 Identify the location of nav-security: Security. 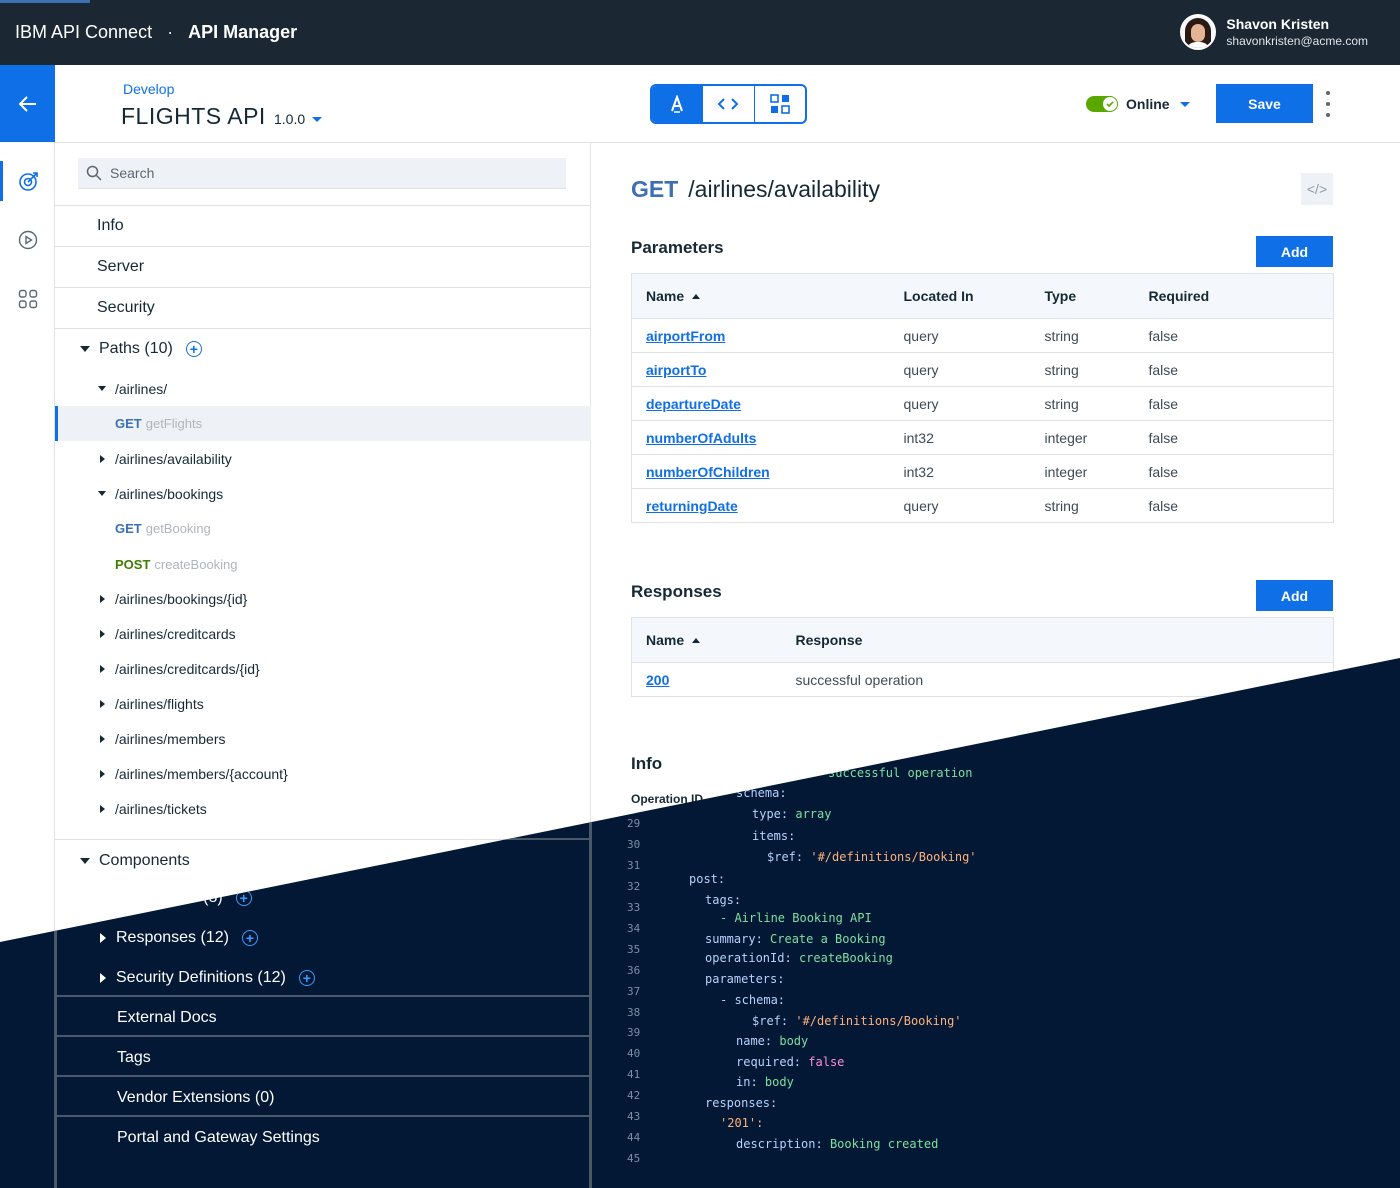
(323, 307).